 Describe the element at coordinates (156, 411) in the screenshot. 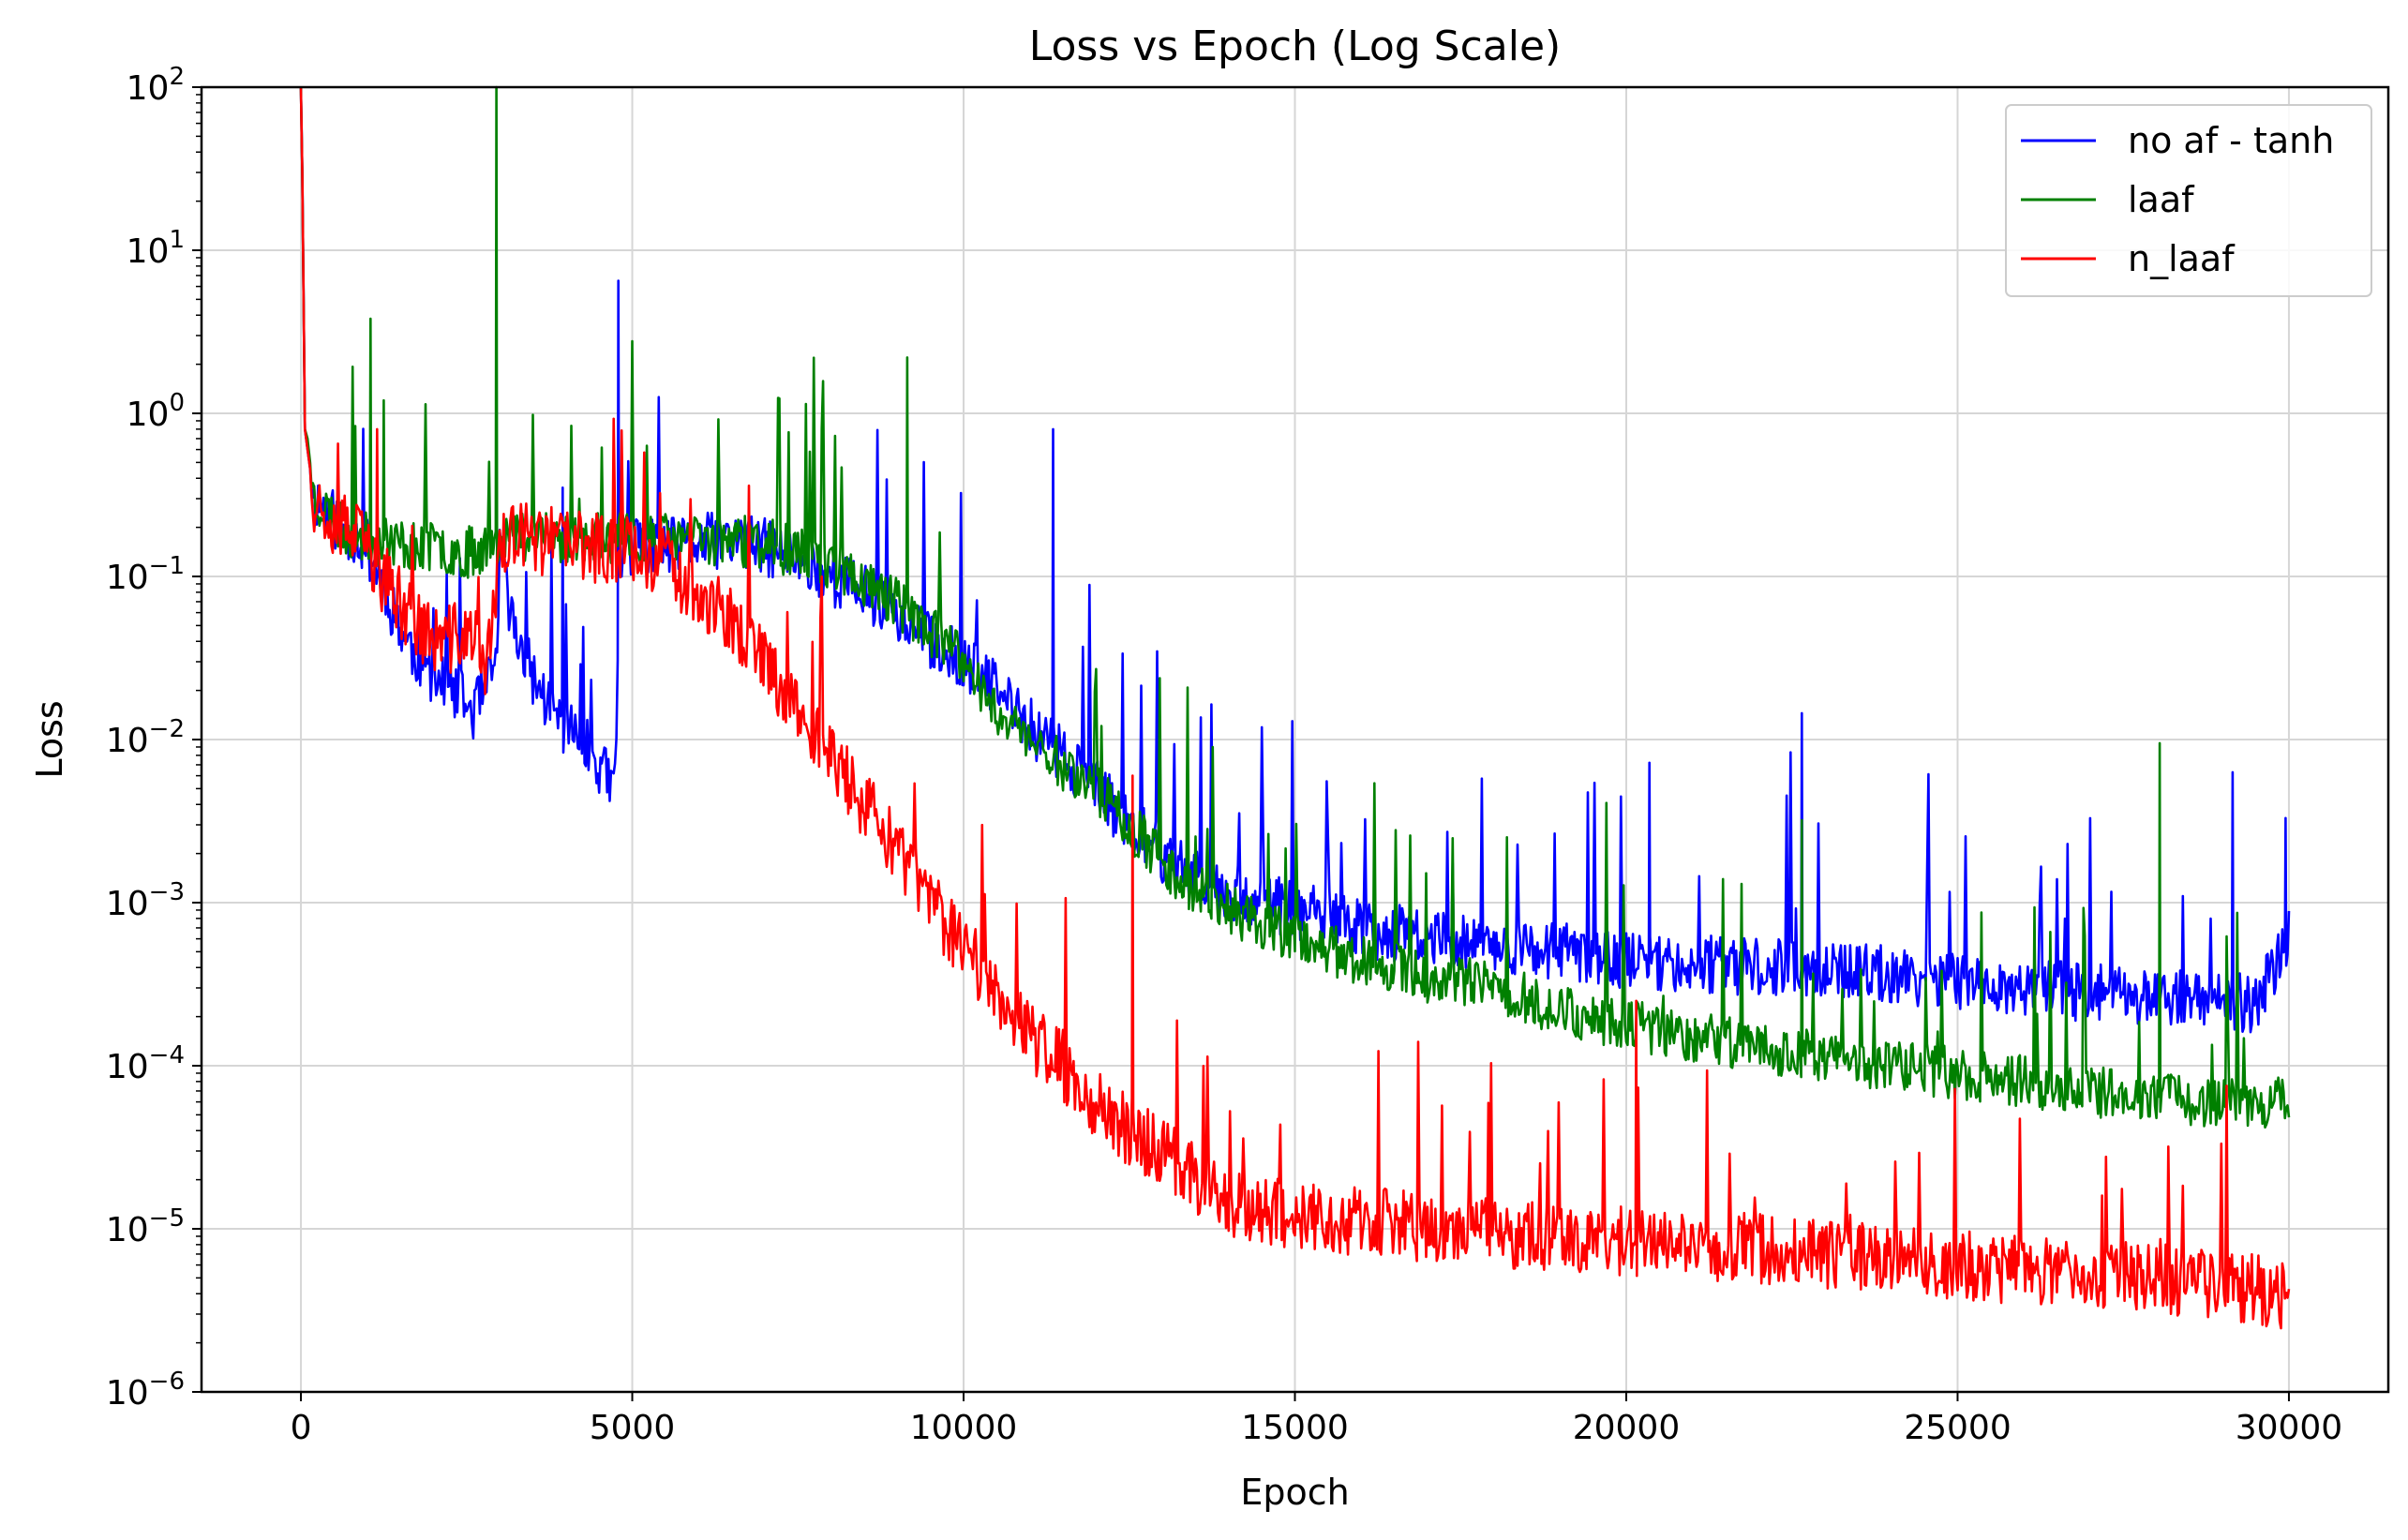

I see `y-tick-label: 10⁰` at that location.